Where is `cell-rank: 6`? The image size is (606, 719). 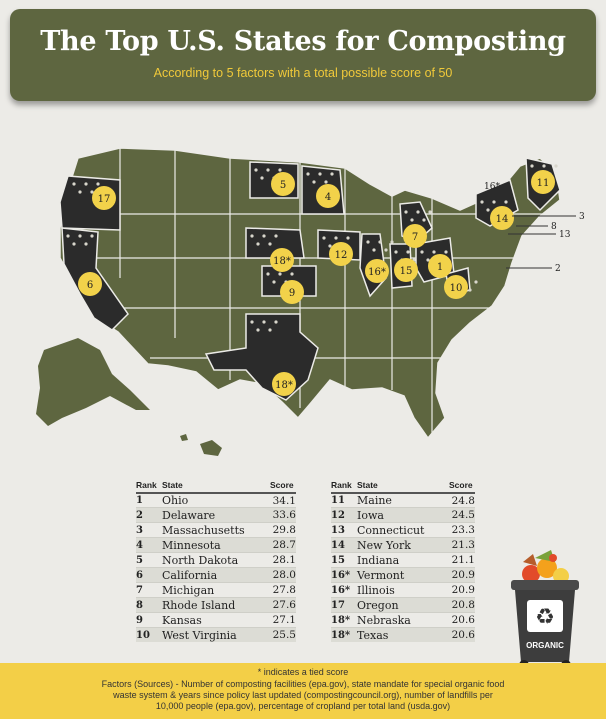 cell-rank: 6 is located at coordinates (139, 575).